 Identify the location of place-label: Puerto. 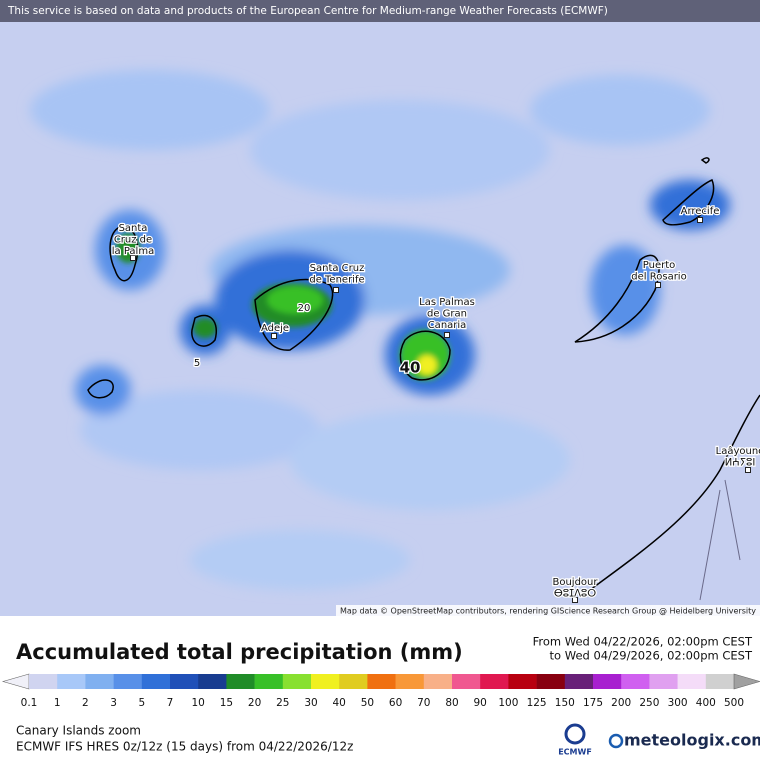
(659, 265).